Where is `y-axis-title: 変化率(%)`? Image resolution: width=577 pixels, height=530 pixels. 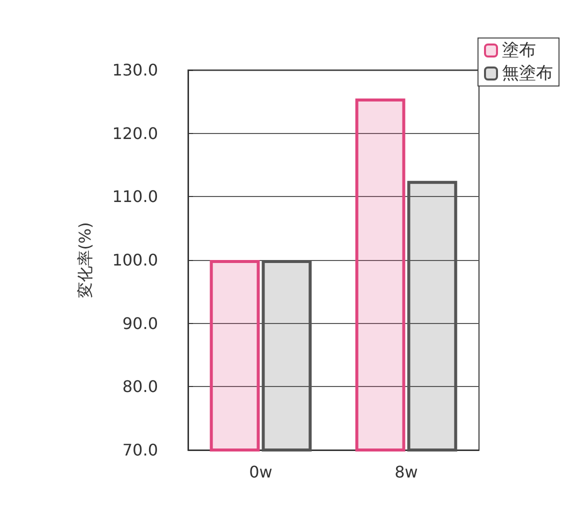 y-axis-title: 変化率(%) is located at coordinates (85, 260).